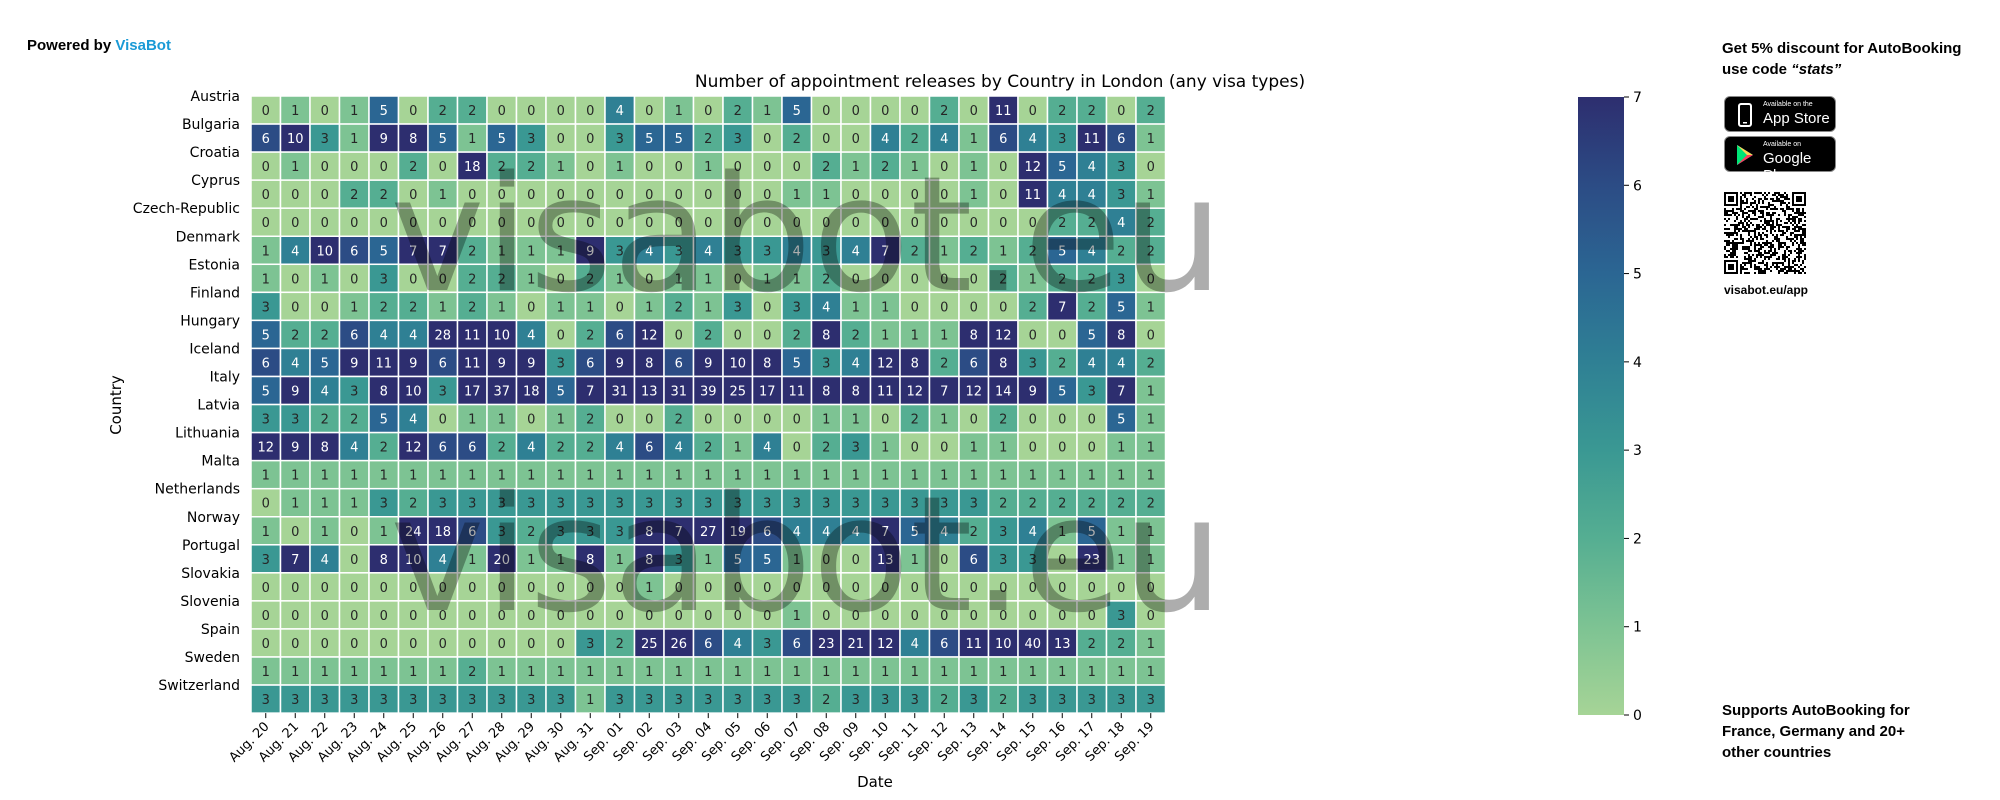 This screenshot has height=800, width=2000. What do you see at coordinates (737, 532) in the screenshot?
I see `cell-value-label: 19` at bounding box center [737, 532].